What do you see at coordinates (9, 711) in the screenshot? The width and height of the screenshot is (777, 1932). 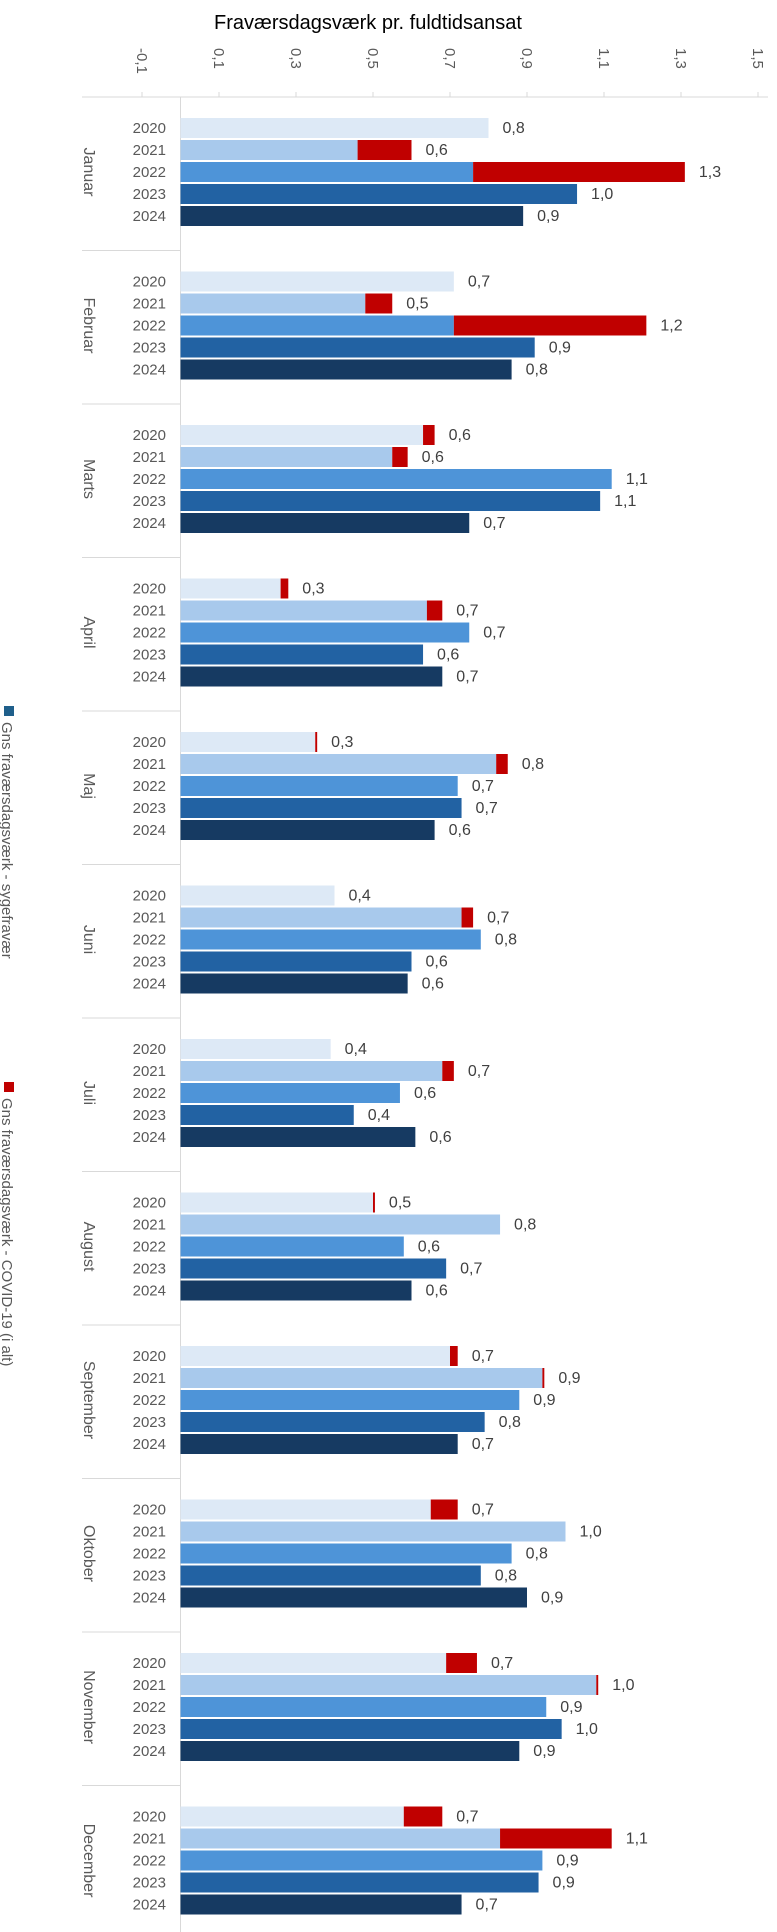 I see `legend-swatch` at bounding box center [9, 711].